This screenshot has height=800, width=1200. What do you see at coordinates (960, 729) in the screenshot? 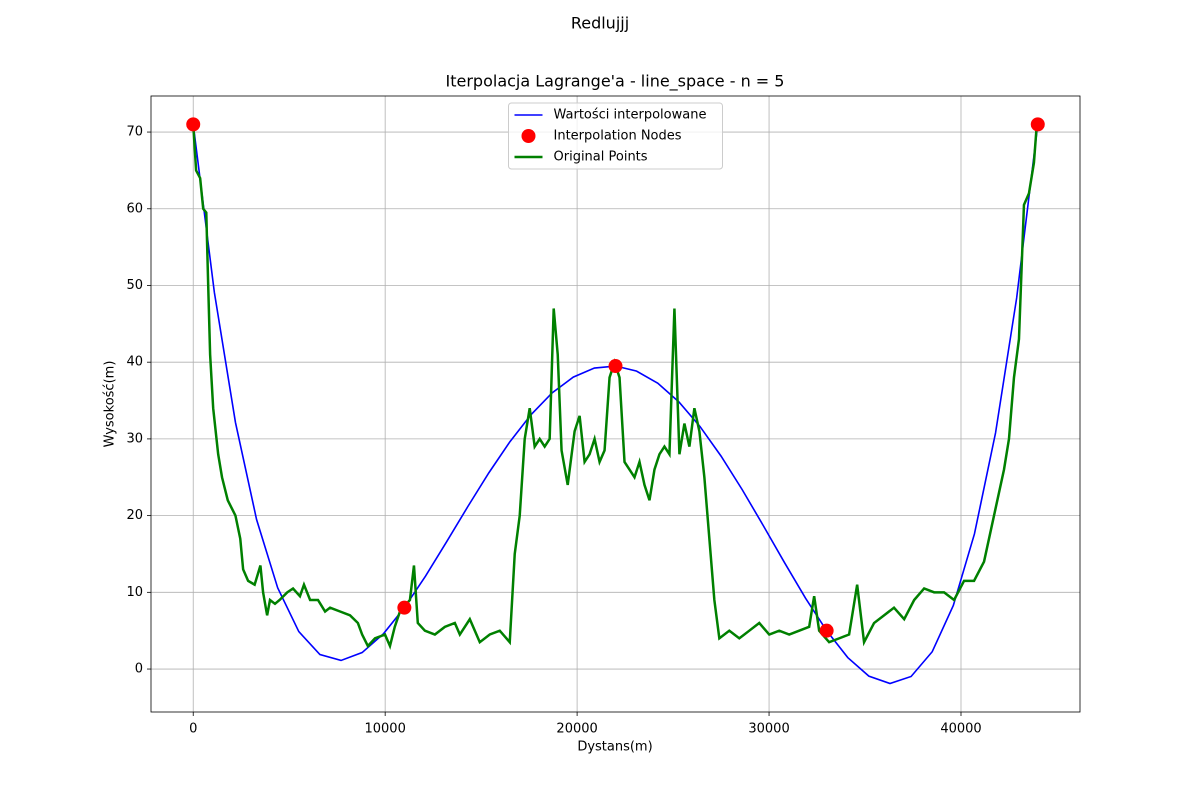
I see `x-tick-label: 40000` at bounding box center [960, 729].